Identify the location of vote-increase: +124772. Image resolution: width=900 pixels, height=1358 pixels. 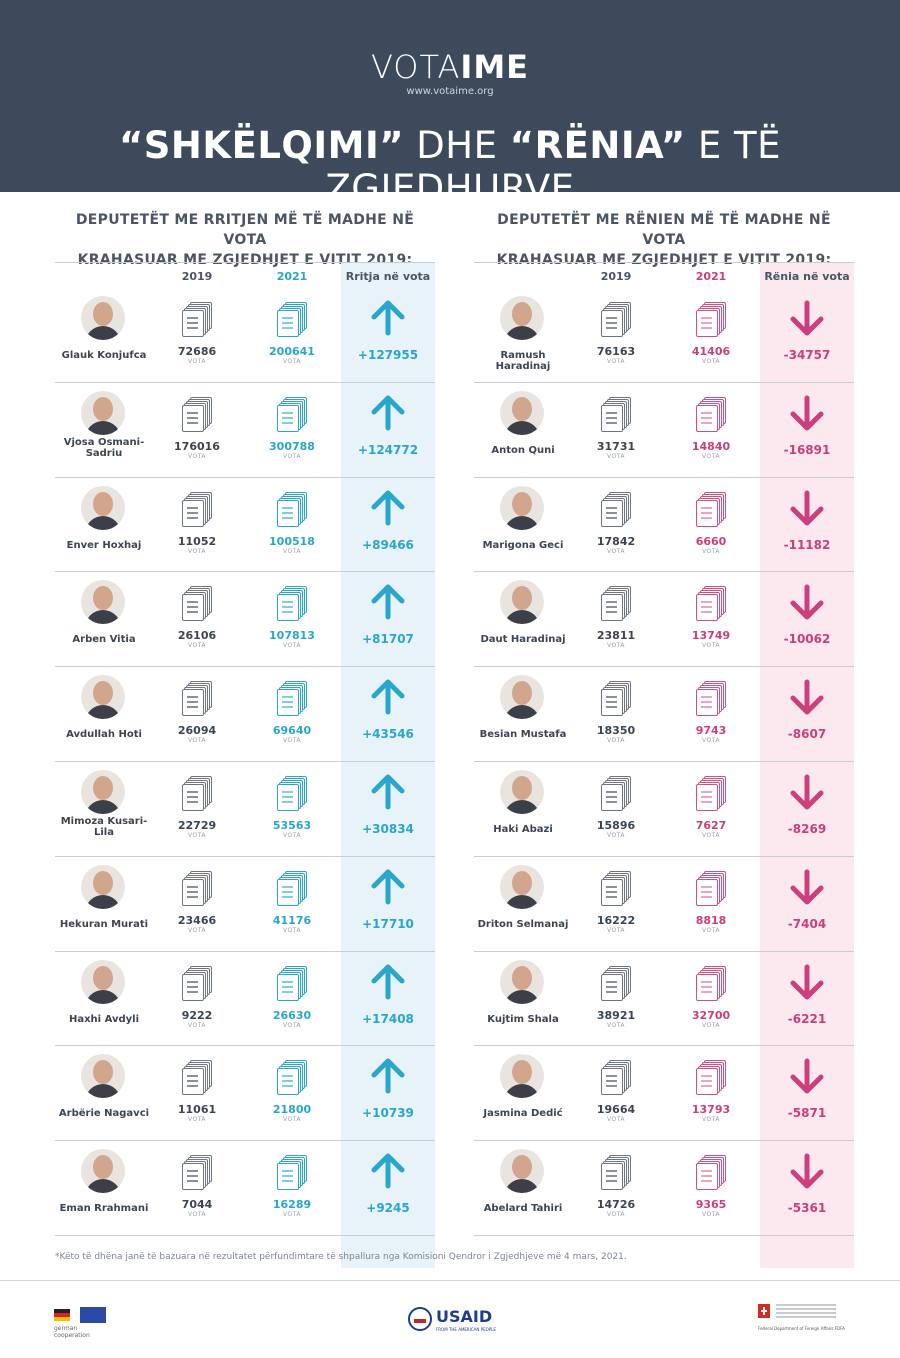
(388, 449).